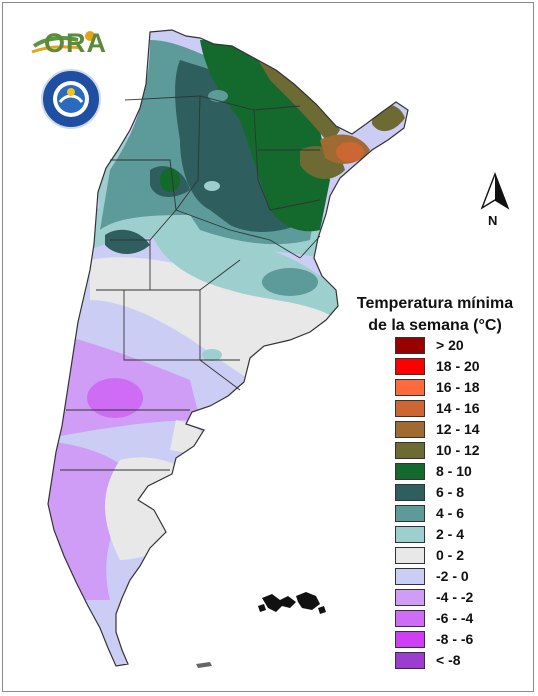 The height and width of the screenshot is (696, 538). Describe the element at coordinates (493, 220) in the screenshot. I see `north-label: N` at that location.